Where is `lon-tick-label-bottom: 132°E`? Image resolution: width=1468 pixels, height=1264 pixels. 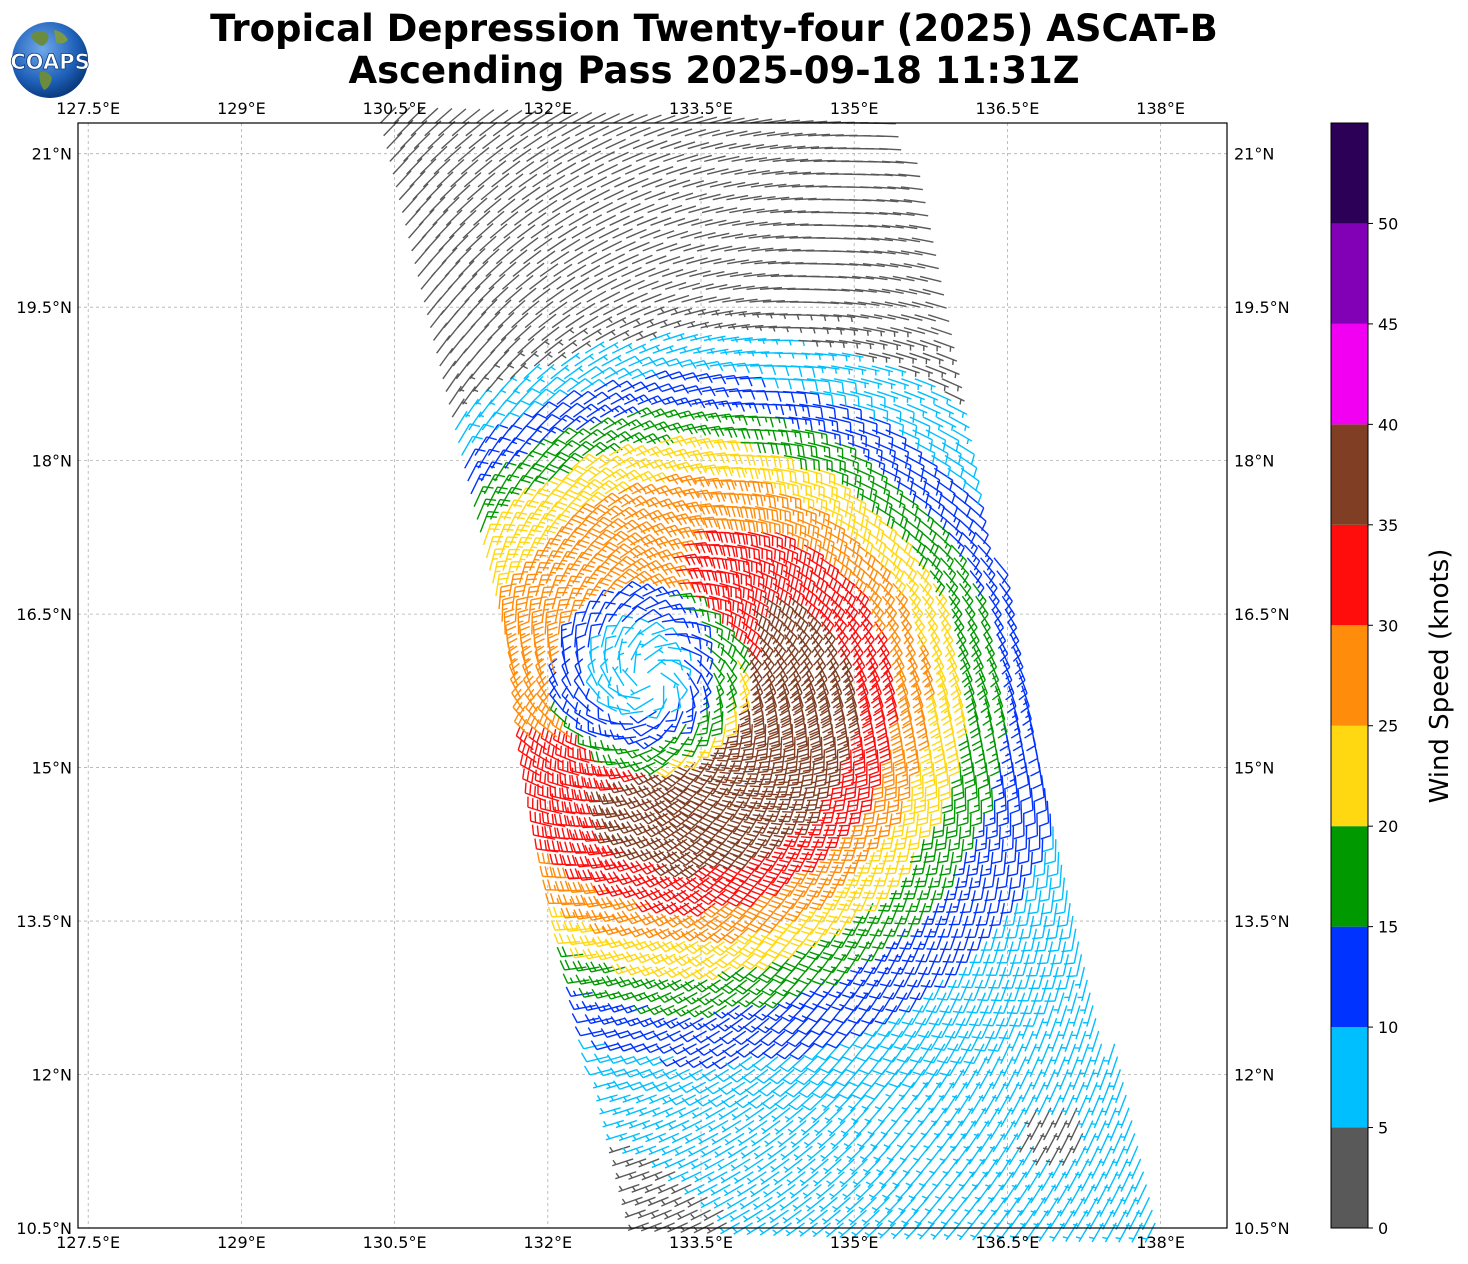
lon-tick-label-bottom: 132°E is located at coordinates (547, 1242).